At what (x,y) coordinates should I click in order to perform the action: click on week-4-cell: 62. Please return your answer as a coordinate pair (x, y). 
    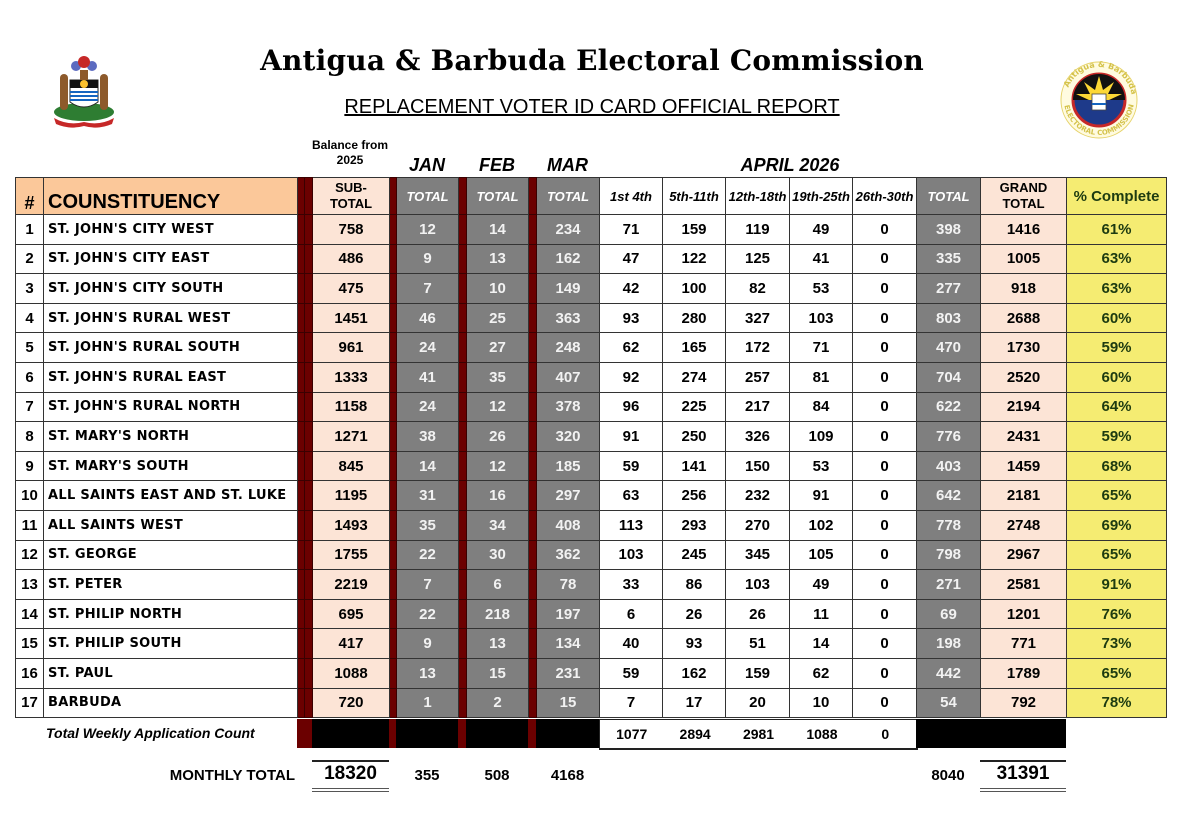
    Looking at the image, I should click on (821, 673).